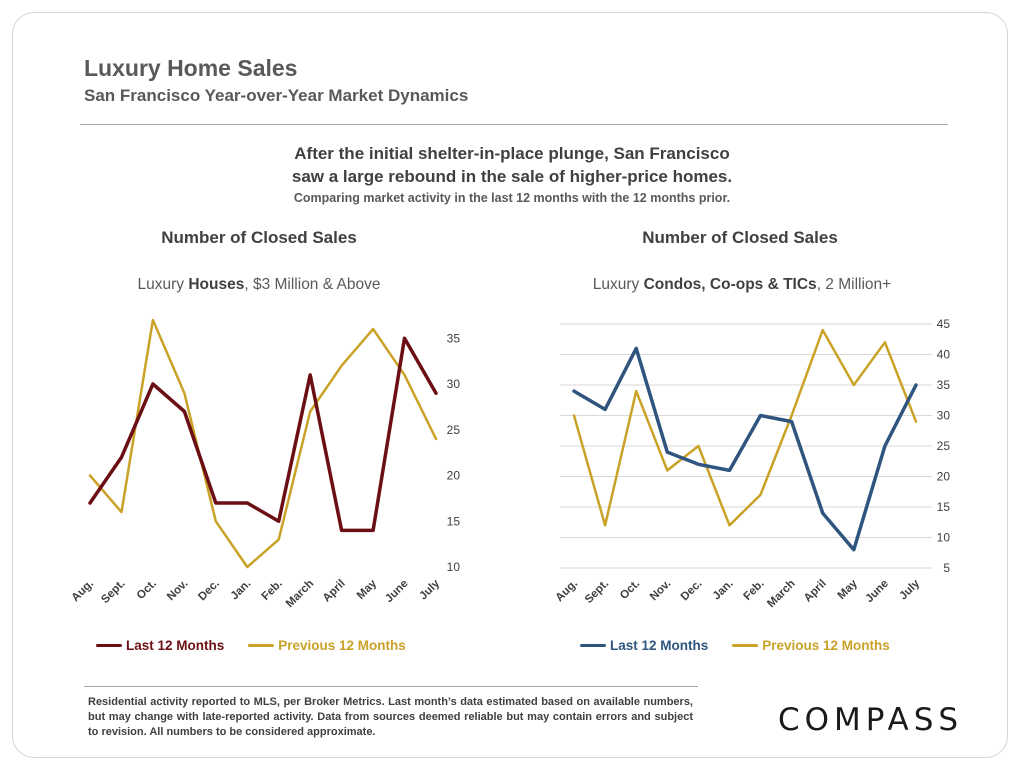  I want to click on left-legend: Last 12 Months Previous 12 Months, so click(263, 645).